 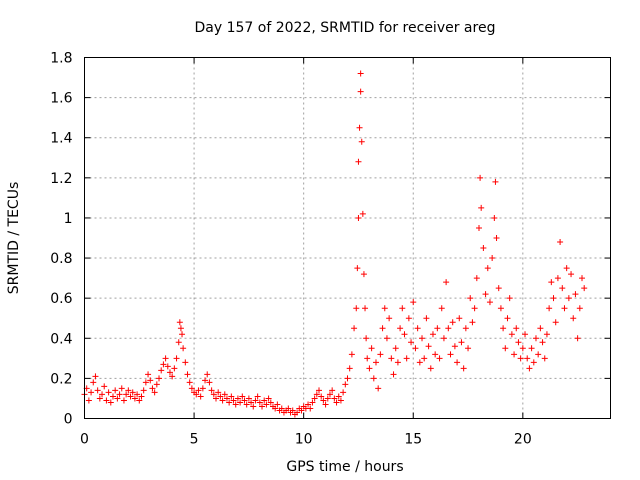 I want to click on x-tick-label: 10, so click(x=304, y=440).